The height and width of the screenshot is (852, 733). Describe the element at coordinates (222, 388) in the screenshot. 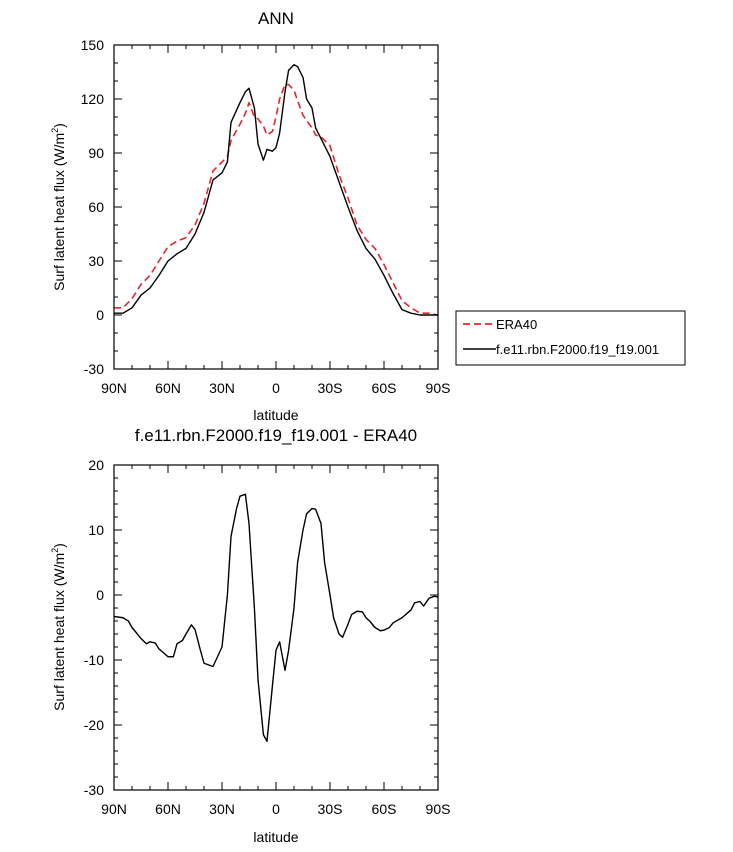

I see `top-xtick-label: 30N` at that location.